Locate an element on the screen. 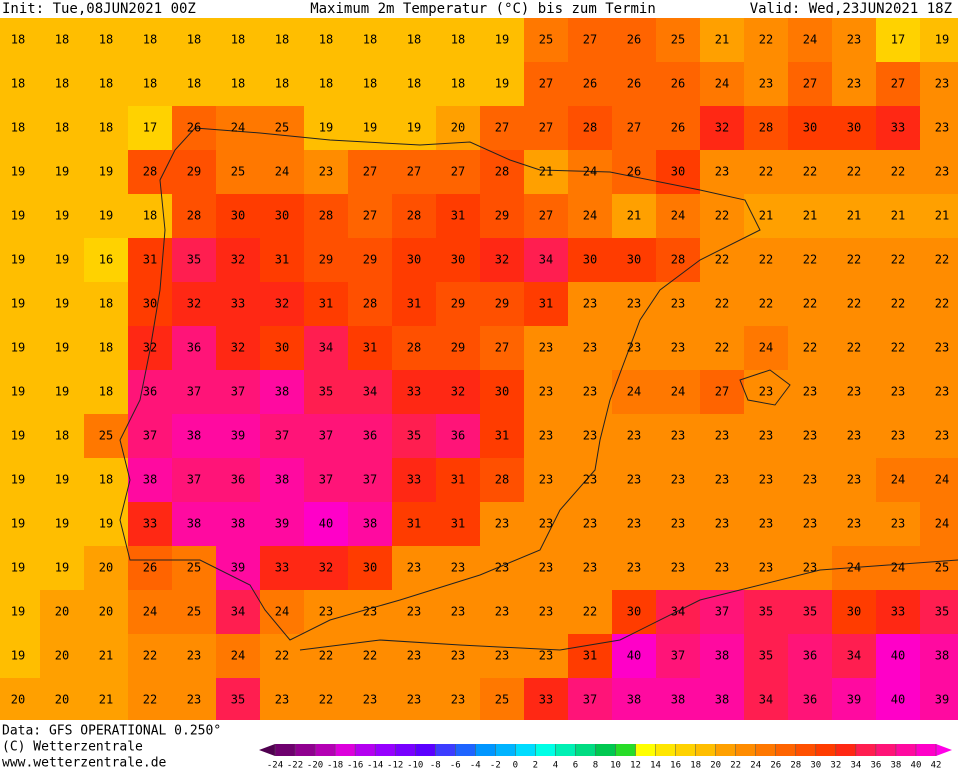 Image resolution: width=966 pixels, height=784 pixels. colorbar-high is located at coordinates (944, 750).